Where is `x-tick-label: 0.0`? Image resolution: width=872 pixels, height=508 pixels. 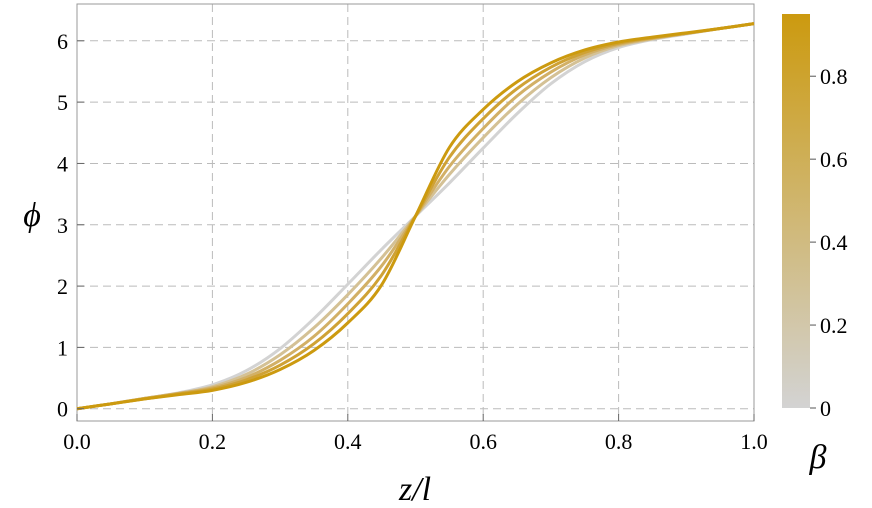 x-tick-label: 0.0 is located at coordinates (77, 441).